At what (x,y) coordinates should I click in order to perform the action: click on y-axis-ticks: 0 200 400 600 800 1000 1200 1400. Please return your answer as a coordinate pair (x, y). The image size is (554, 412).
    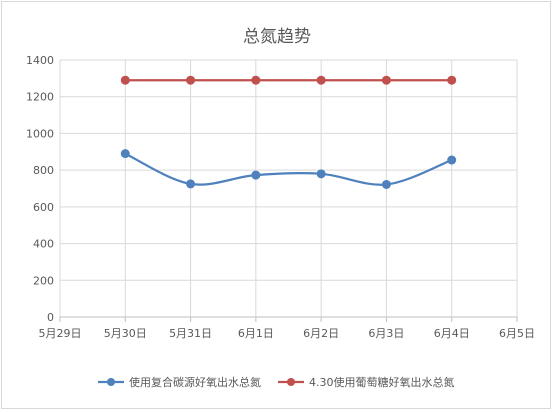
    Looking at the image, I should click on (40, 189).